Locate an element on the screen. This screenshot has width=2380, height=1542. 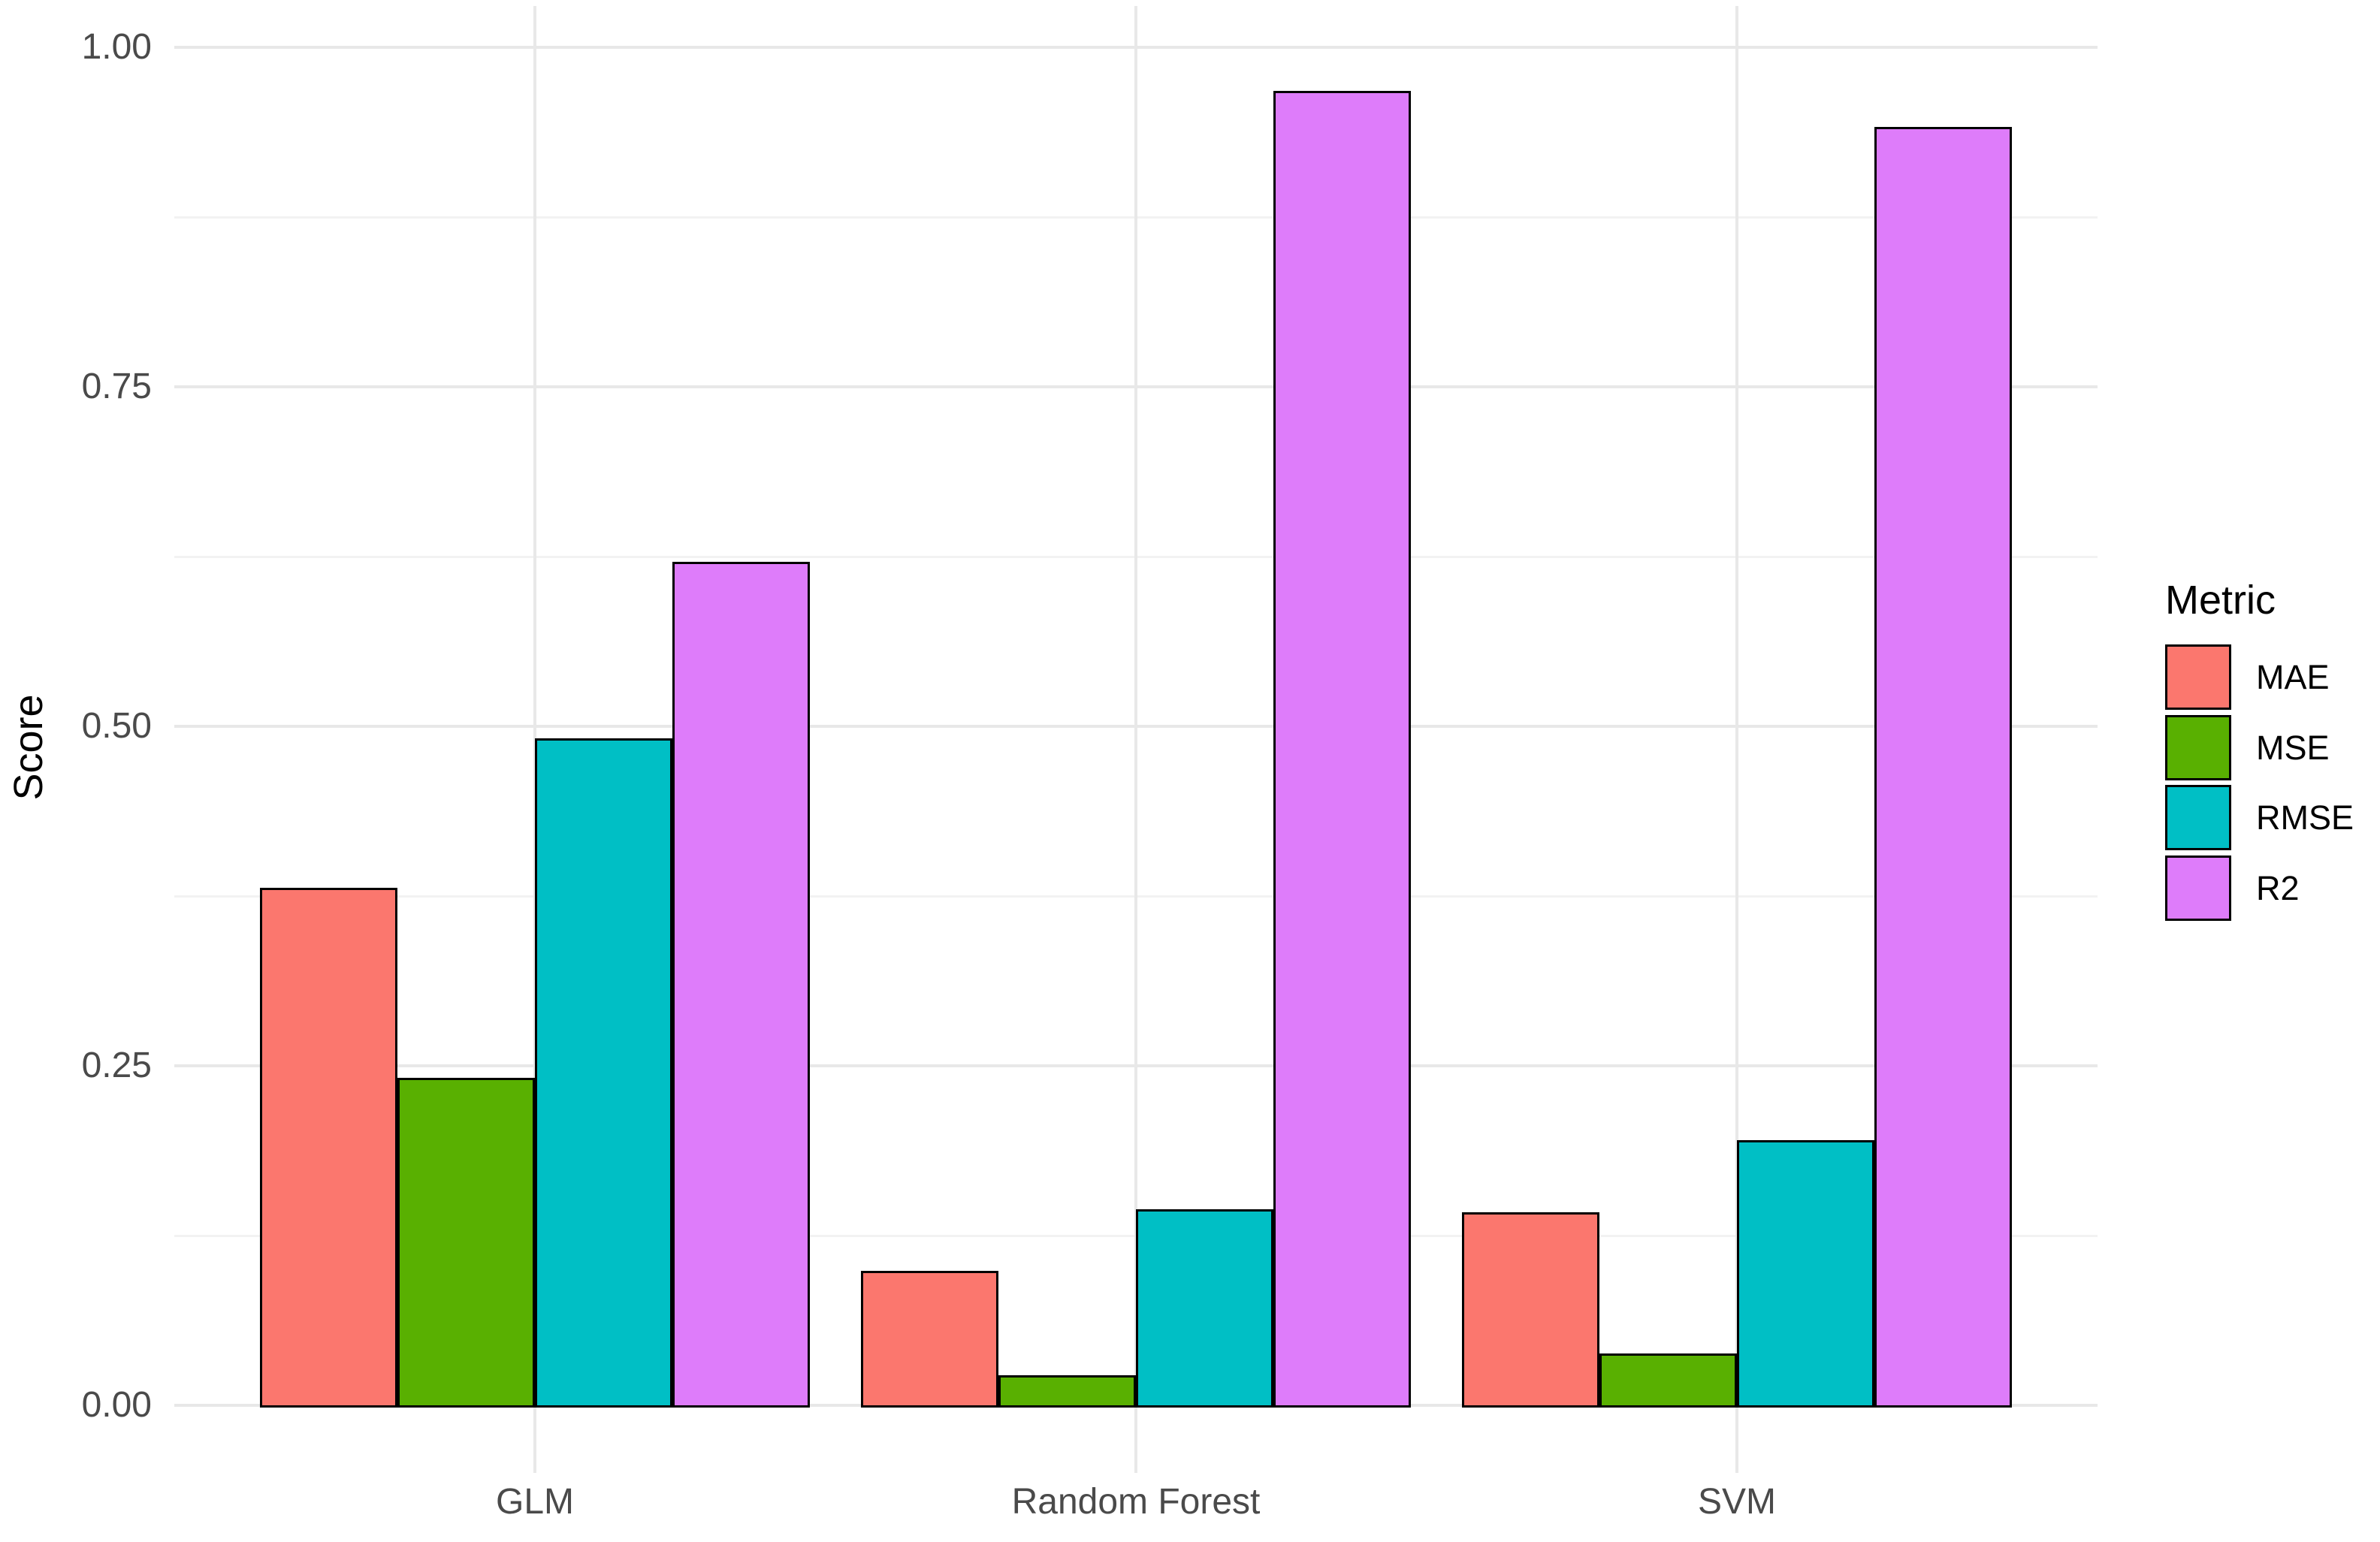
y-axis-title: Score is located at coordinates (28, 747).